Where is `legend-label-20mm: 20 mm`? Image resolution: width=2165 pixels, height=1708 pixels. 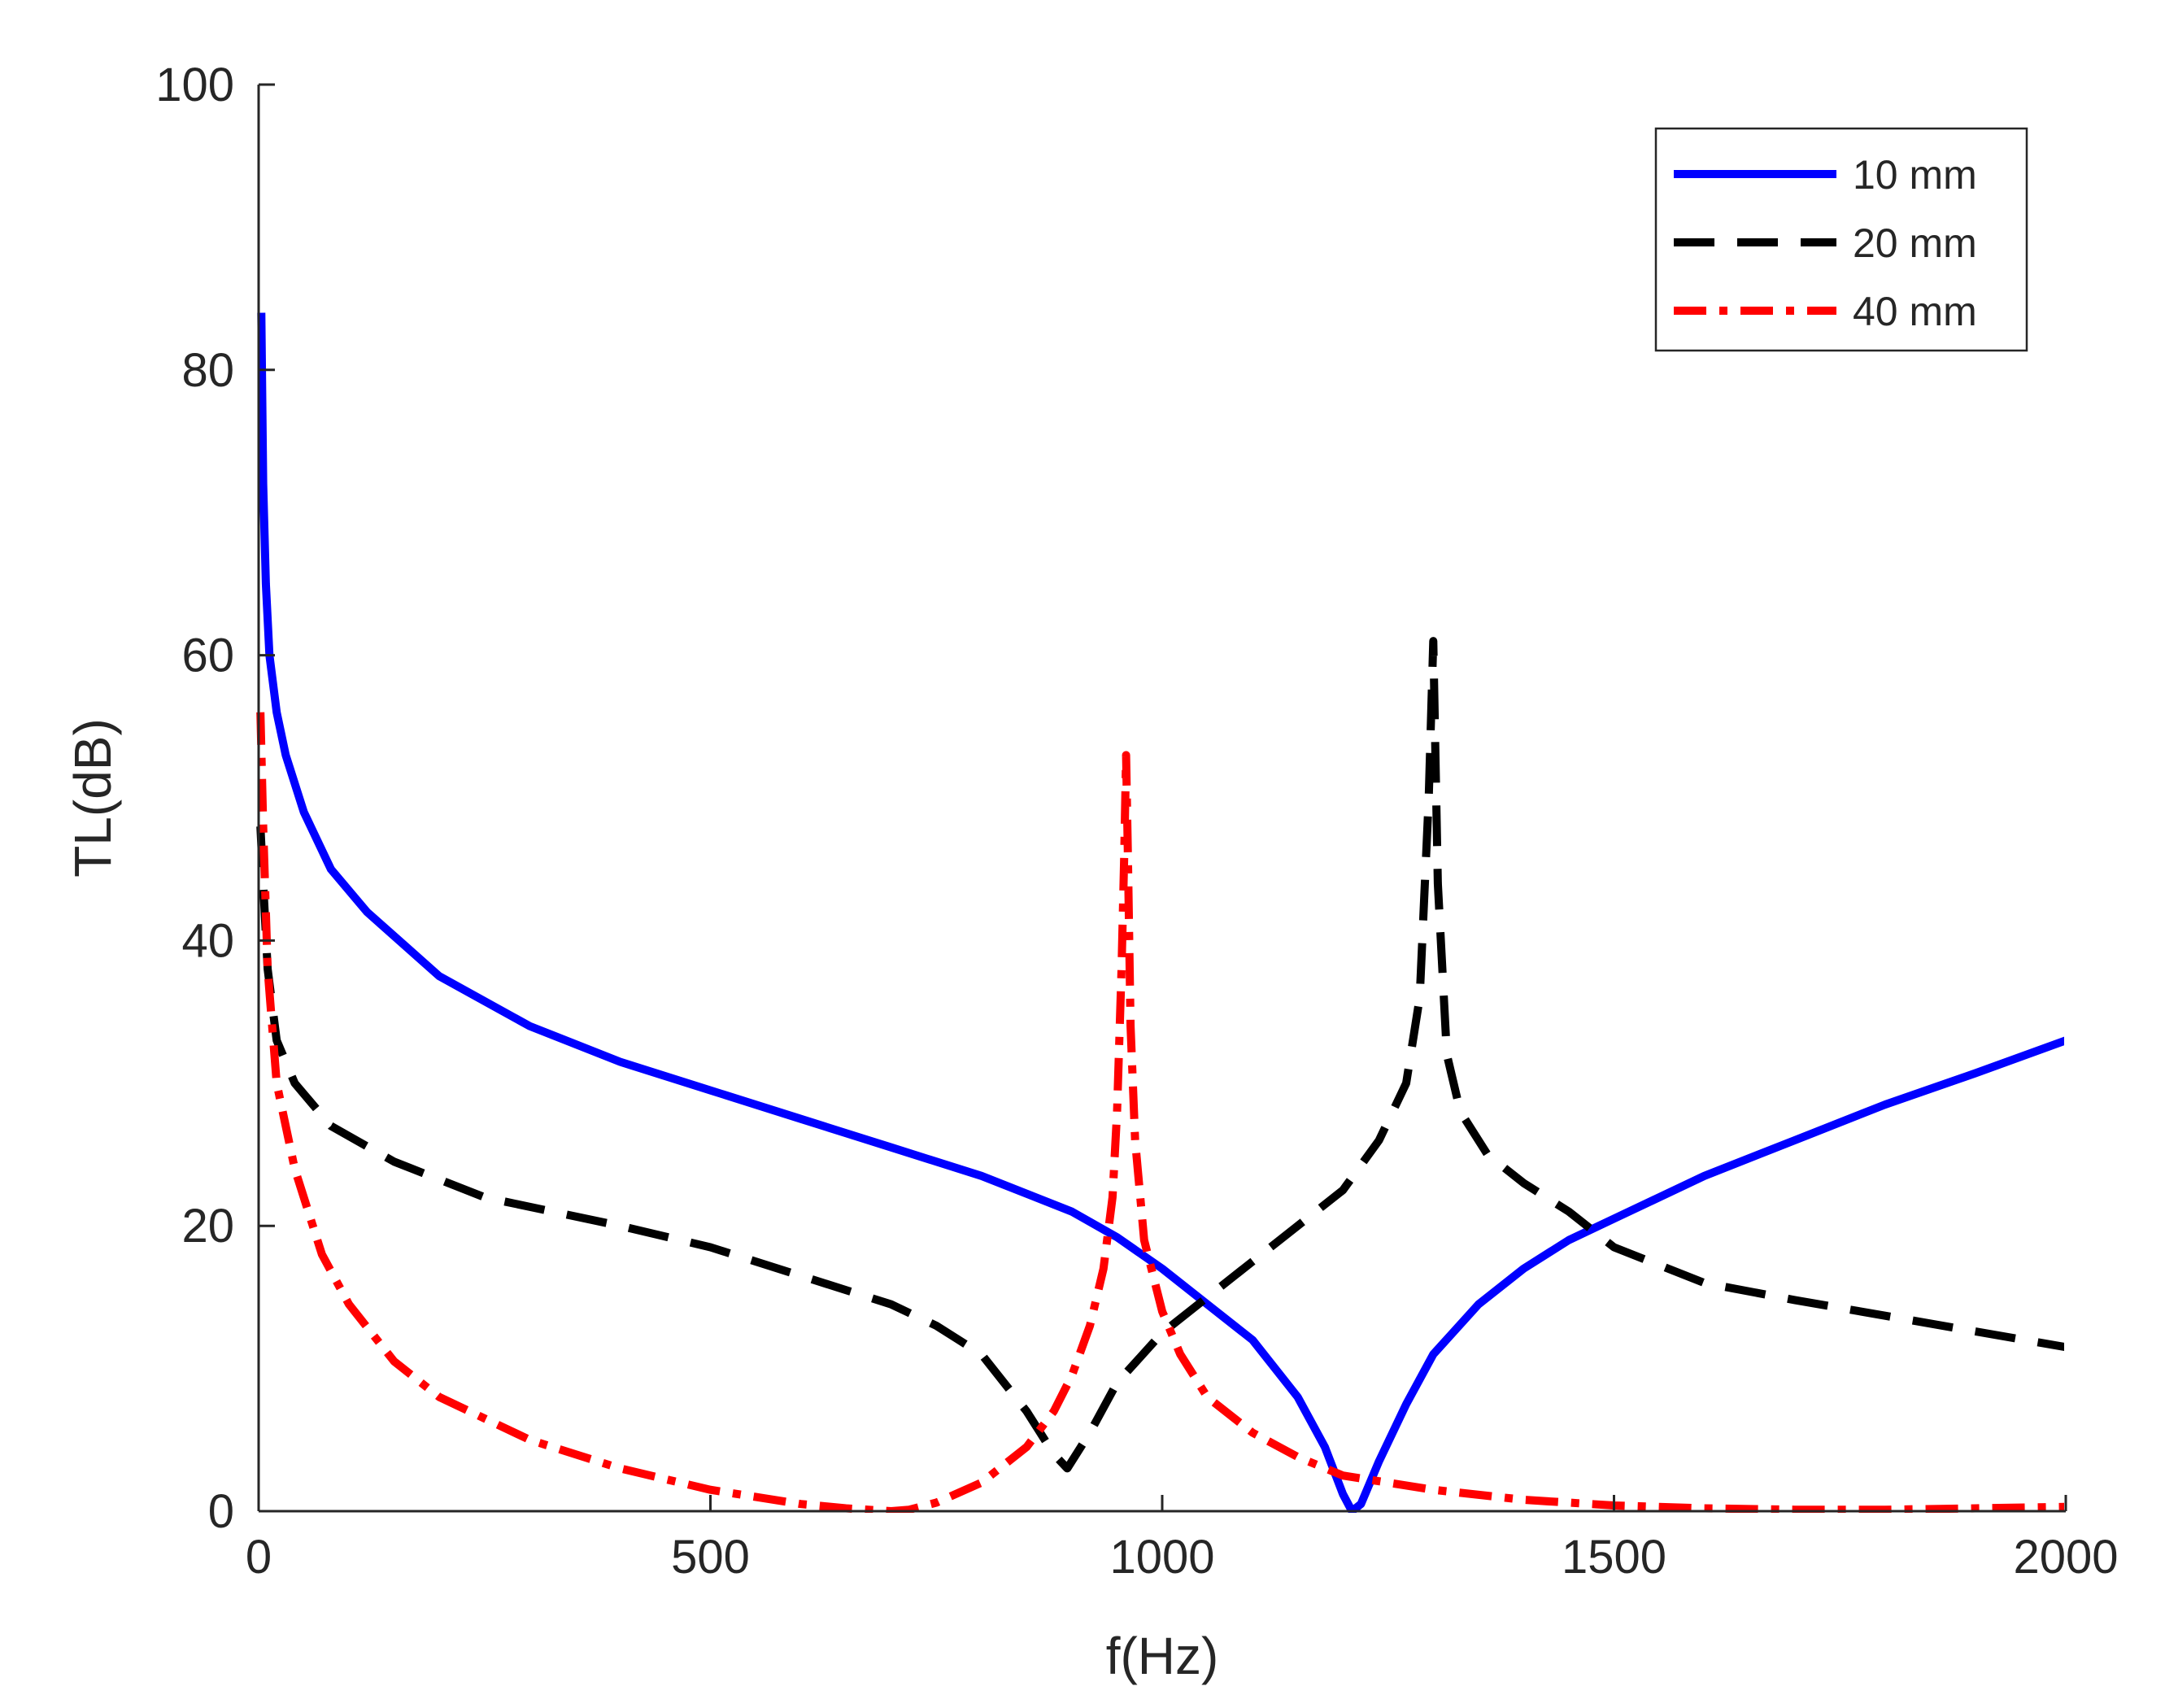
legend-label-20mm: 20 mm is located at coordinates (1915, 243).